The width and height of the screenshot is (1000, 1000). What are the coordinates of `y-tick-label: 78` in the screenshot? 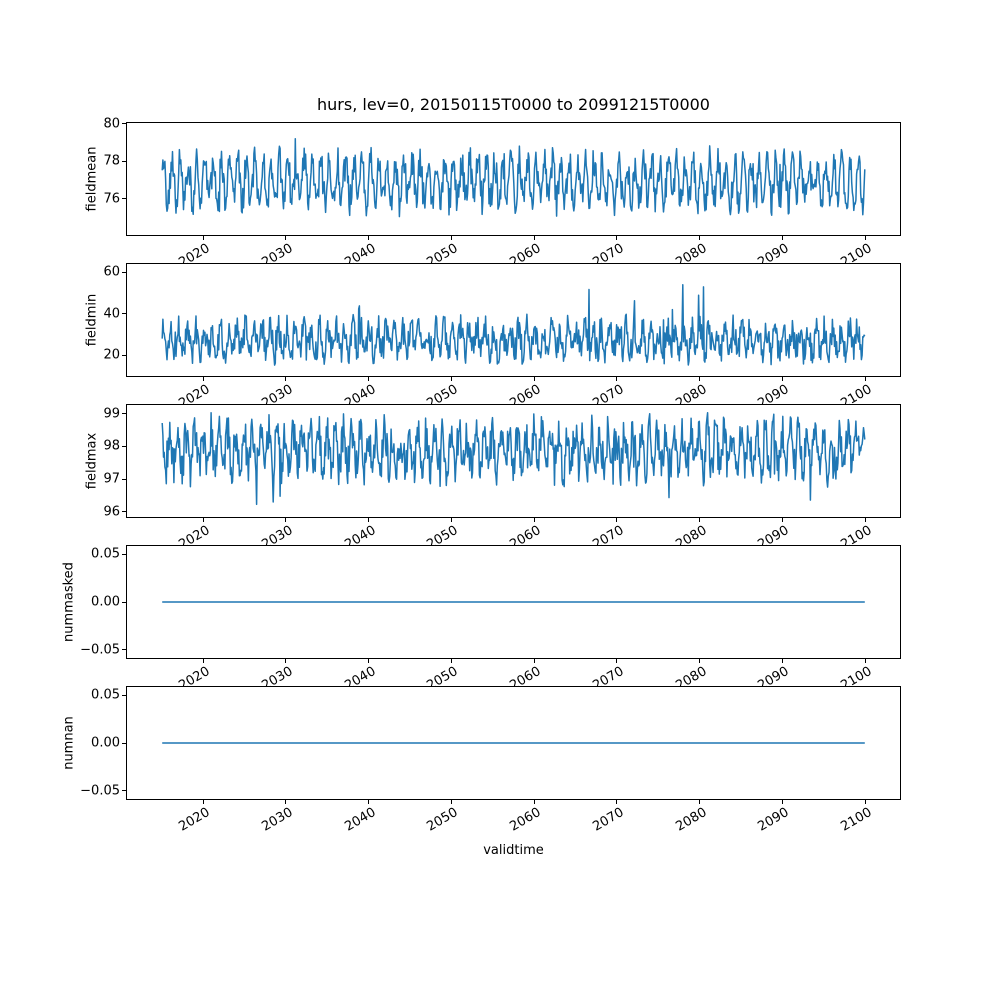 It's located at (111, 161).